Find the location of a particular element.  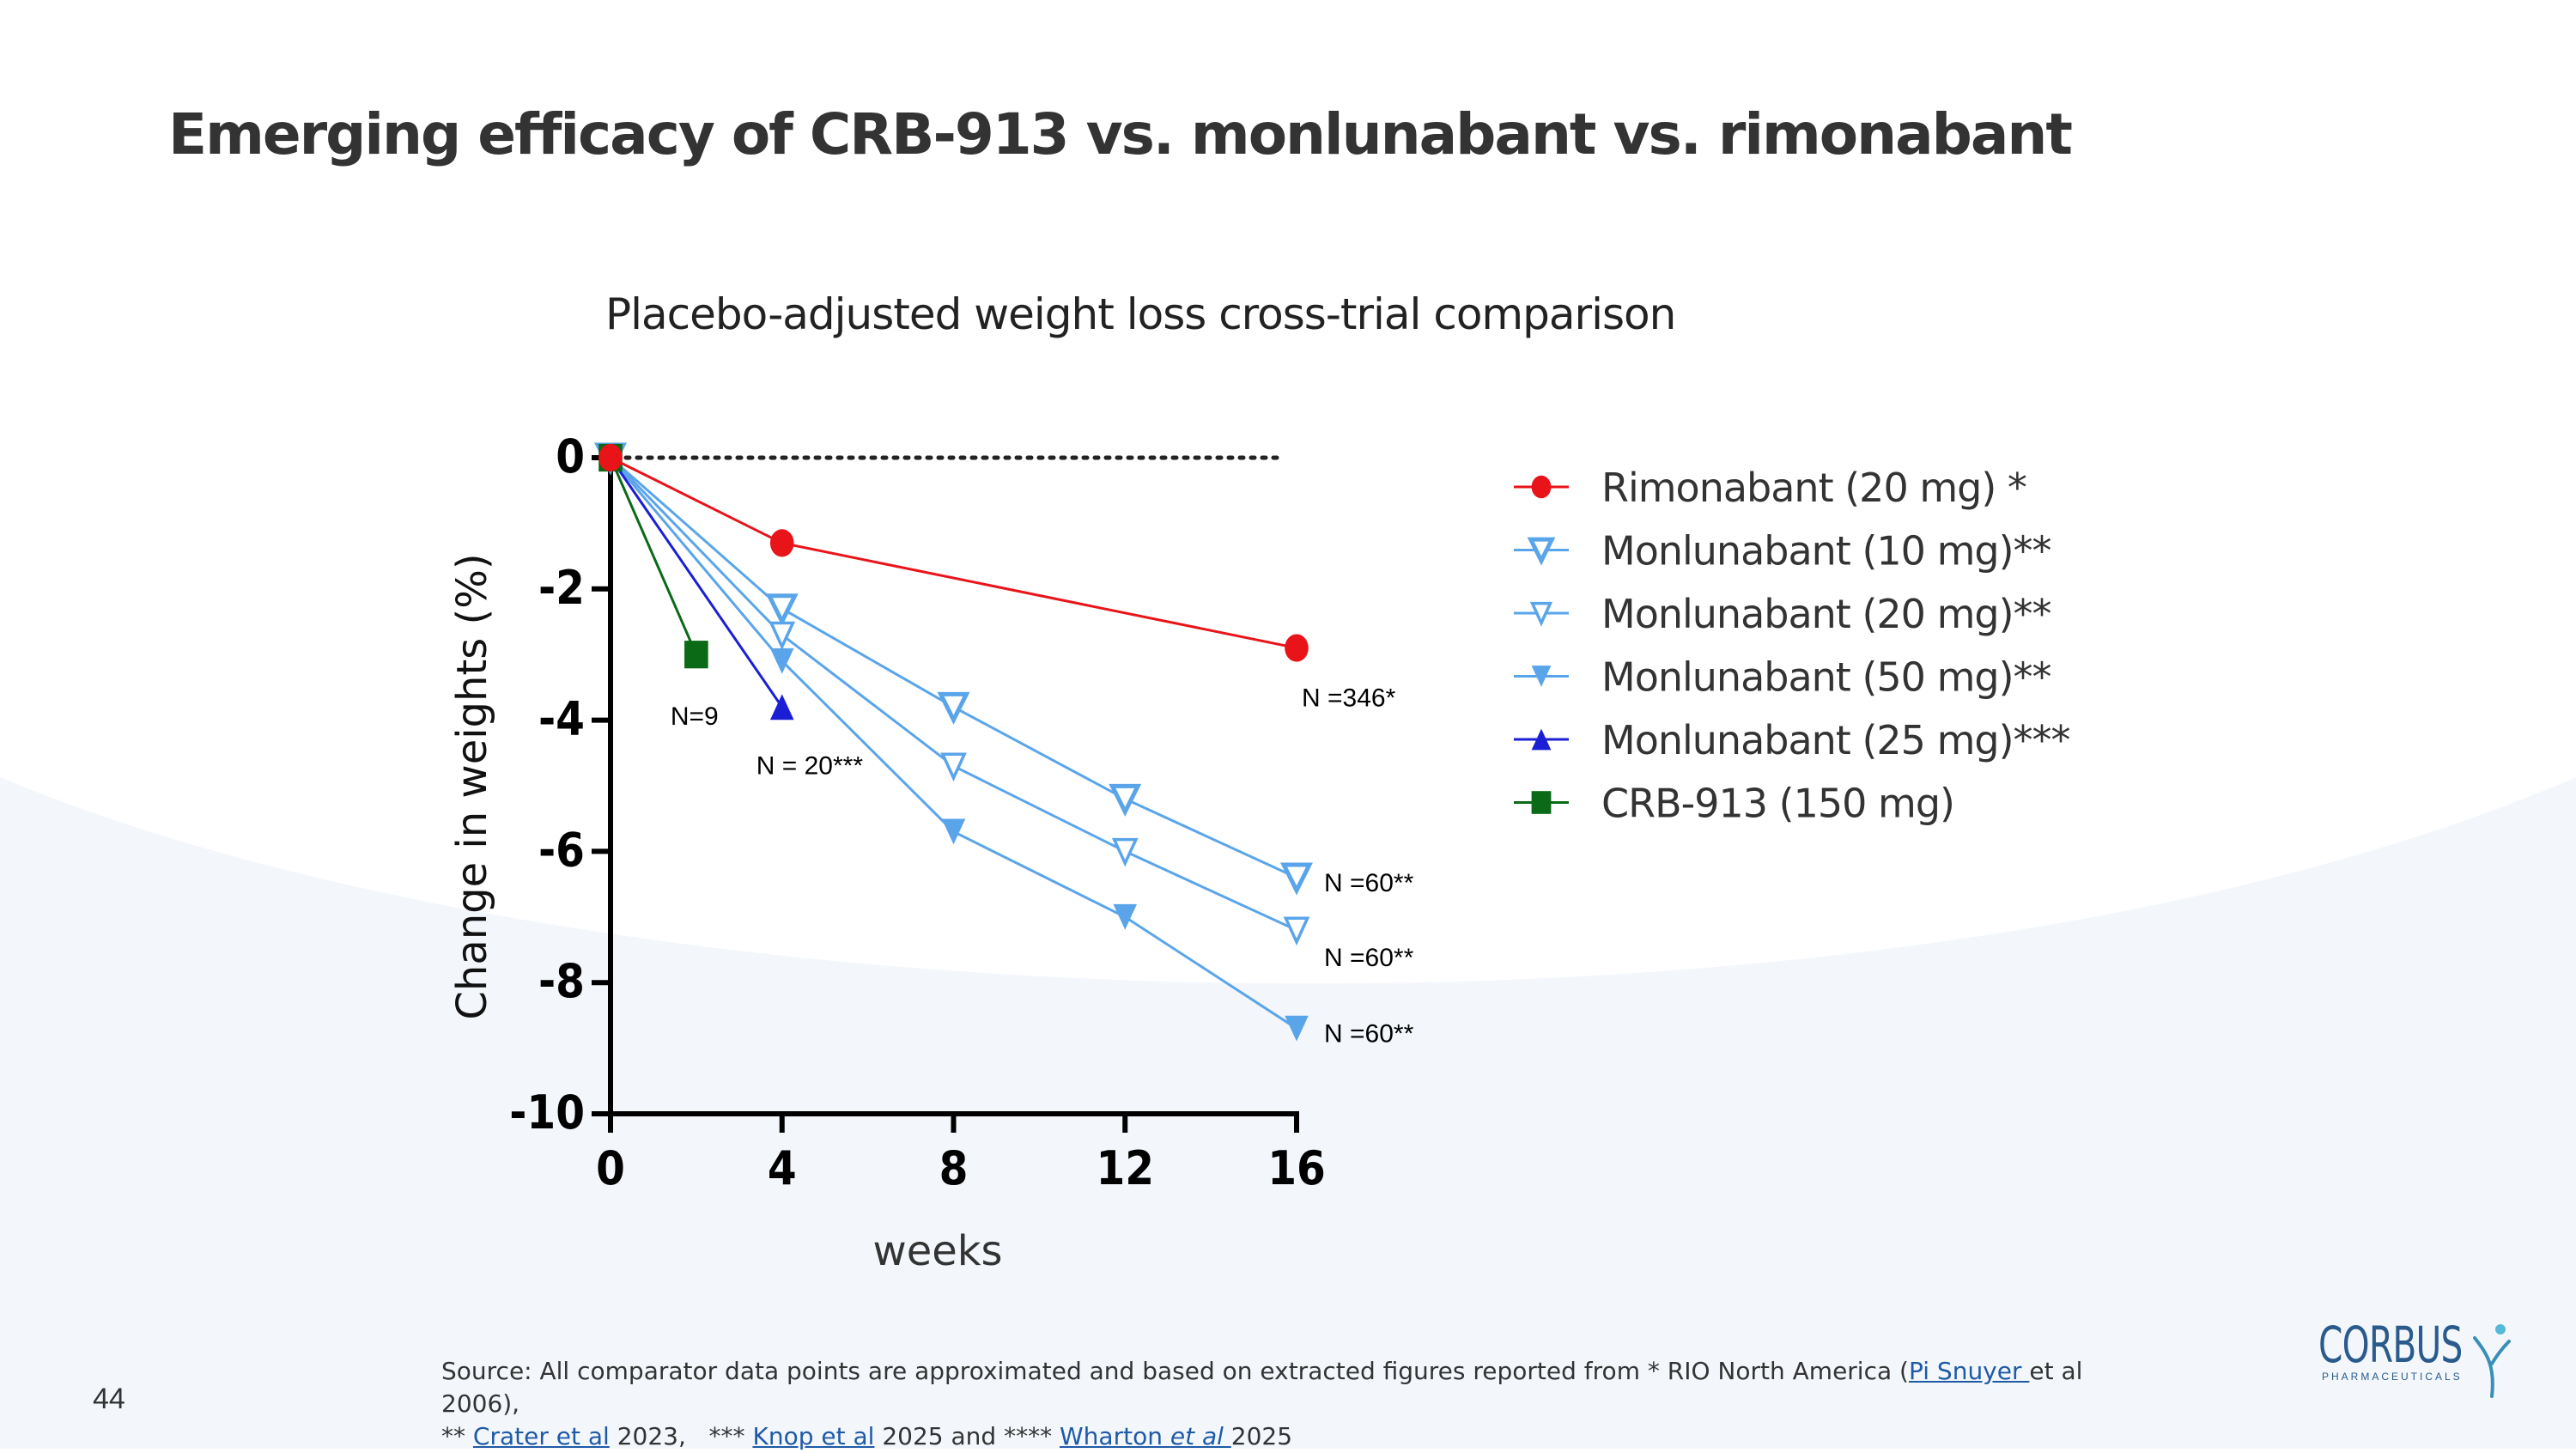

legend-entry-1: Monlunabant (10 mg)** is located at coordinates (1783, 551).